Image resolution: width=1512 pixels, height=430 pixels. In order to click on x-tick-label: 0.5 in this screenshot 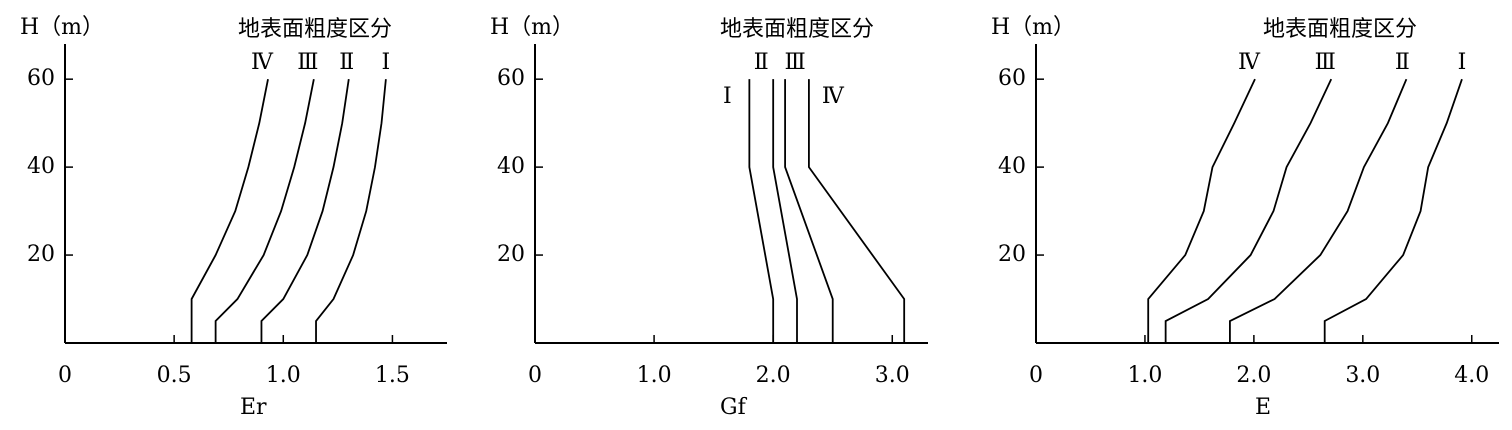, I will do `click(174, 375)`.